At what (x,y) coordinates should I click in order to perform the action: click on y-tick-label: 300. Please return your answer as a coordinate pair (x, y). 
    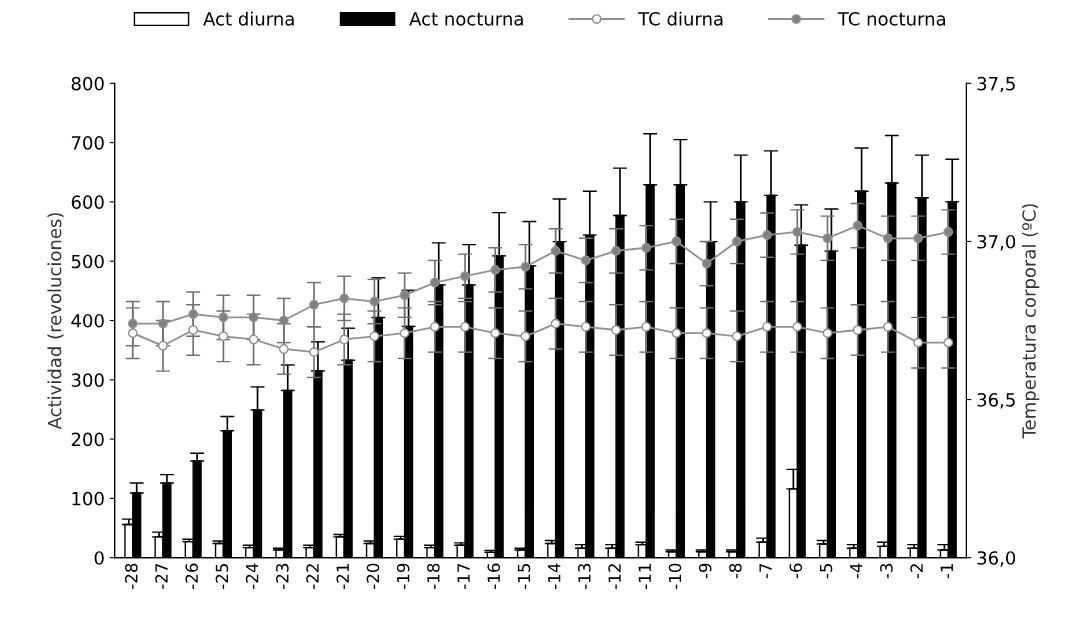
    Looking at the image, I should click on (87, 380).